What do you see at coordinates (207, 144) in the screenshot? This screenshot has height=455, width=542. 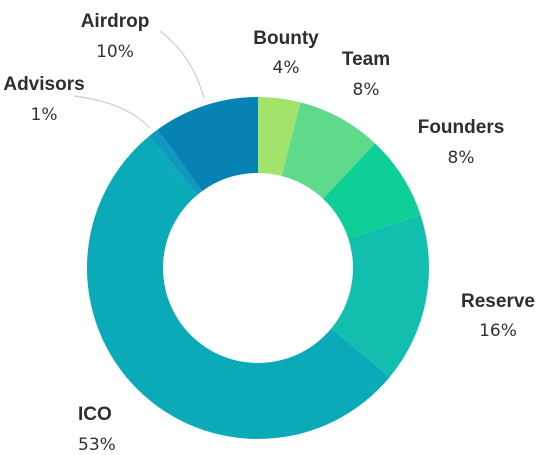 I see `slice-airdrop` at bounding box center [207, 144].